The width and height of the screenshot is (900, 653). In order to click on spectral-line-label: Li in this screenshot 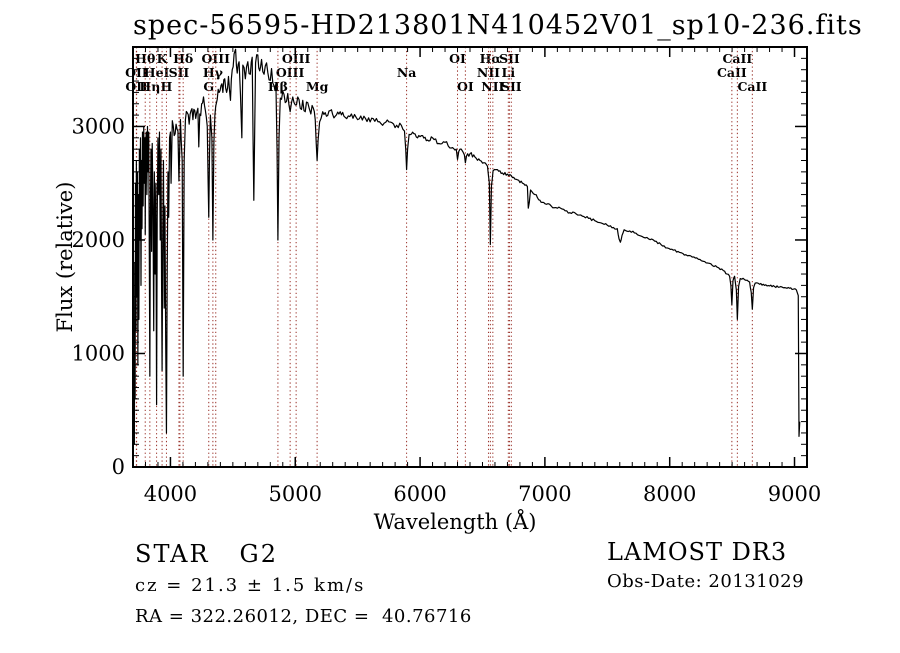, I will do `click(509, 72)`.